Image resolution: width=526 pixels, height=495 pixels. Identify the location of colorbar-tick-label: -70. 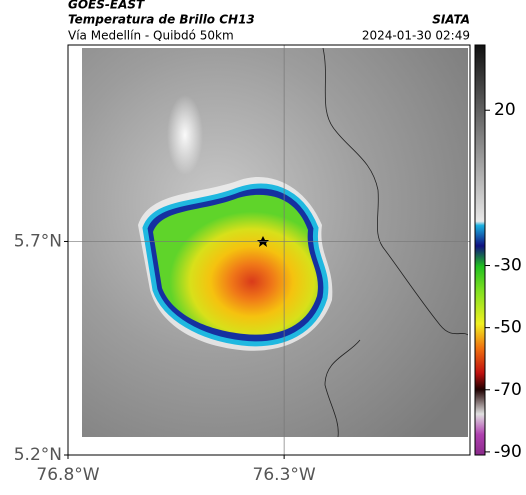
(508, 390).